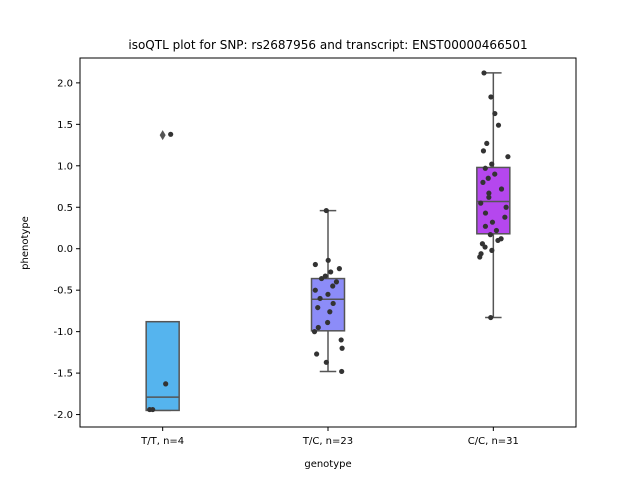 Image resolution: width=640 pixels, height=480 pixels. What do you see at coordinates (162, 441) in the screenshot?
I see `x-tick-label: T/T, n=4` at bounding box center [162, 441].